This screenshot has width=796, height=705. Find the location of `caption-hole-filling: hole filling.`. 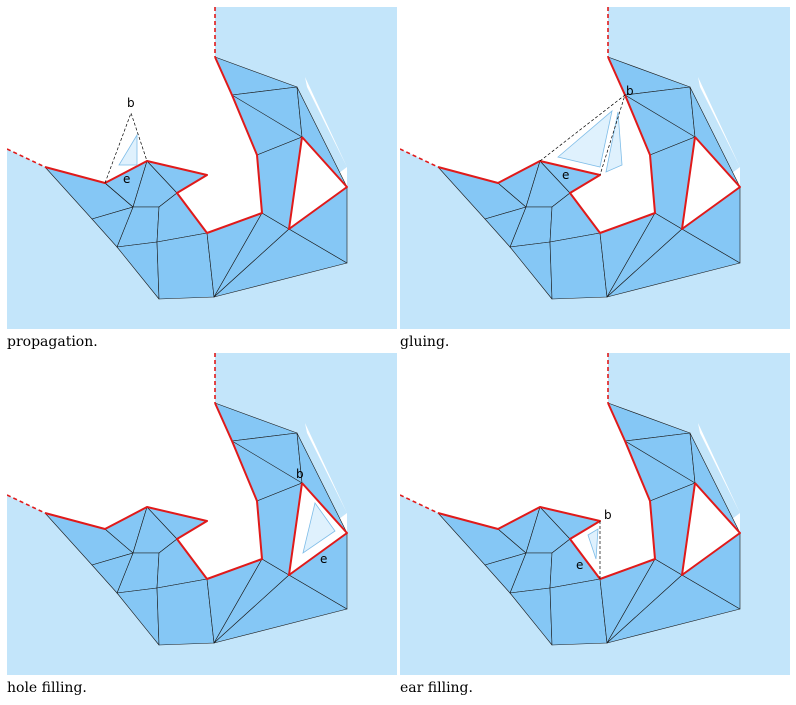

caption-hole-filling: hole filling. is located at coordinates (47, 688).